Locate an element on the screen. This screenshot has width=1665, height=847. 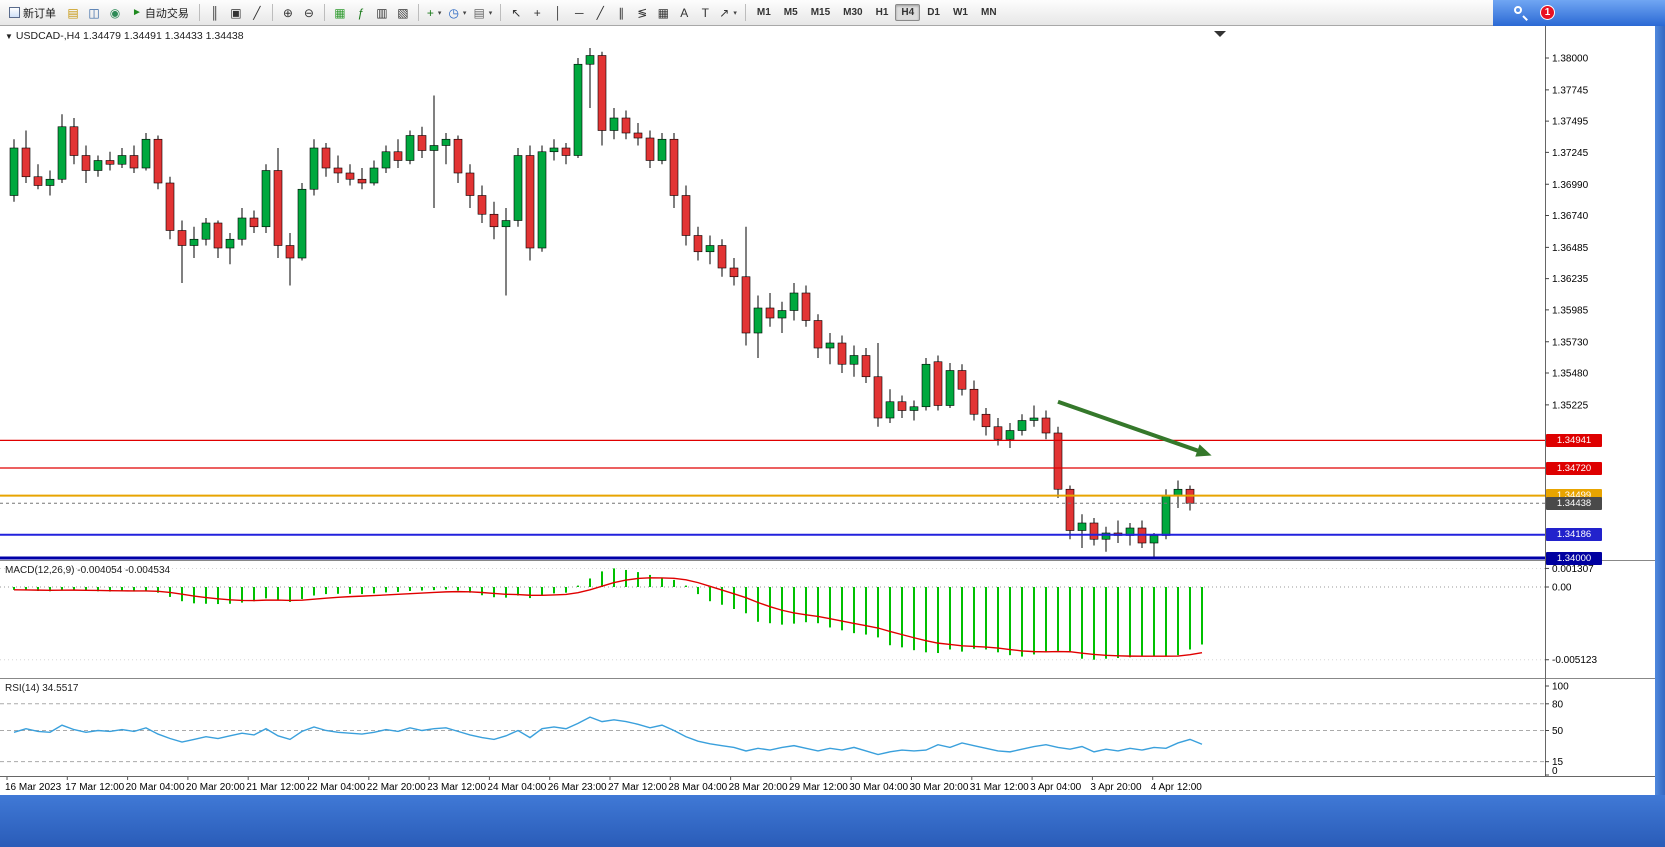
market-watch-icon: ▤ is located at coordinates (73, 12).